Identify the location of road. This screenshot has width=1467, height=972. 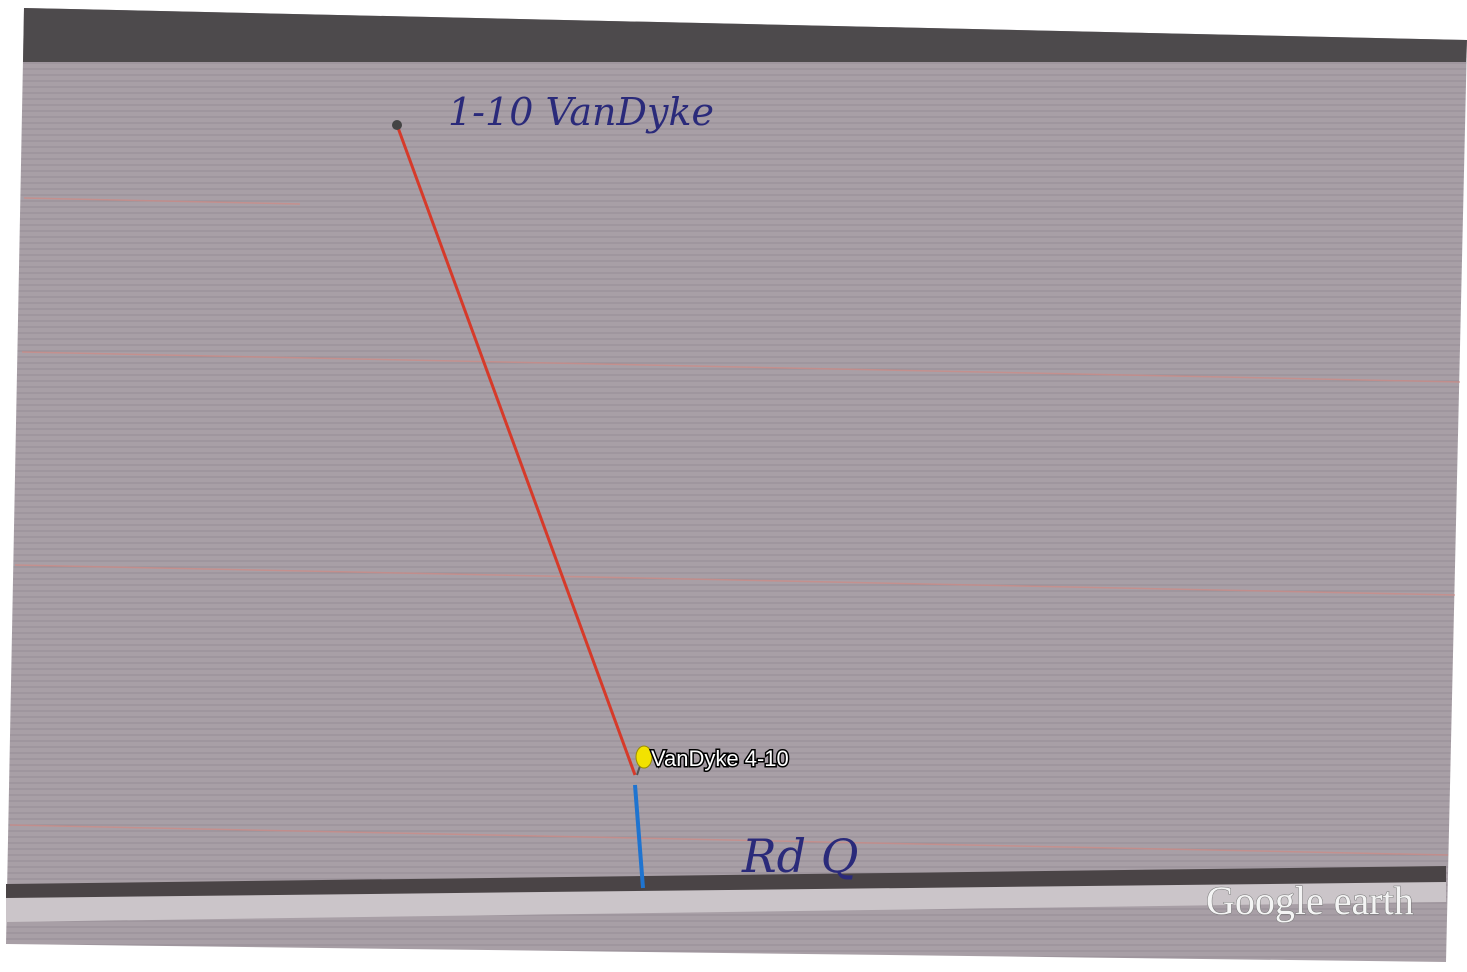
(726, 902).